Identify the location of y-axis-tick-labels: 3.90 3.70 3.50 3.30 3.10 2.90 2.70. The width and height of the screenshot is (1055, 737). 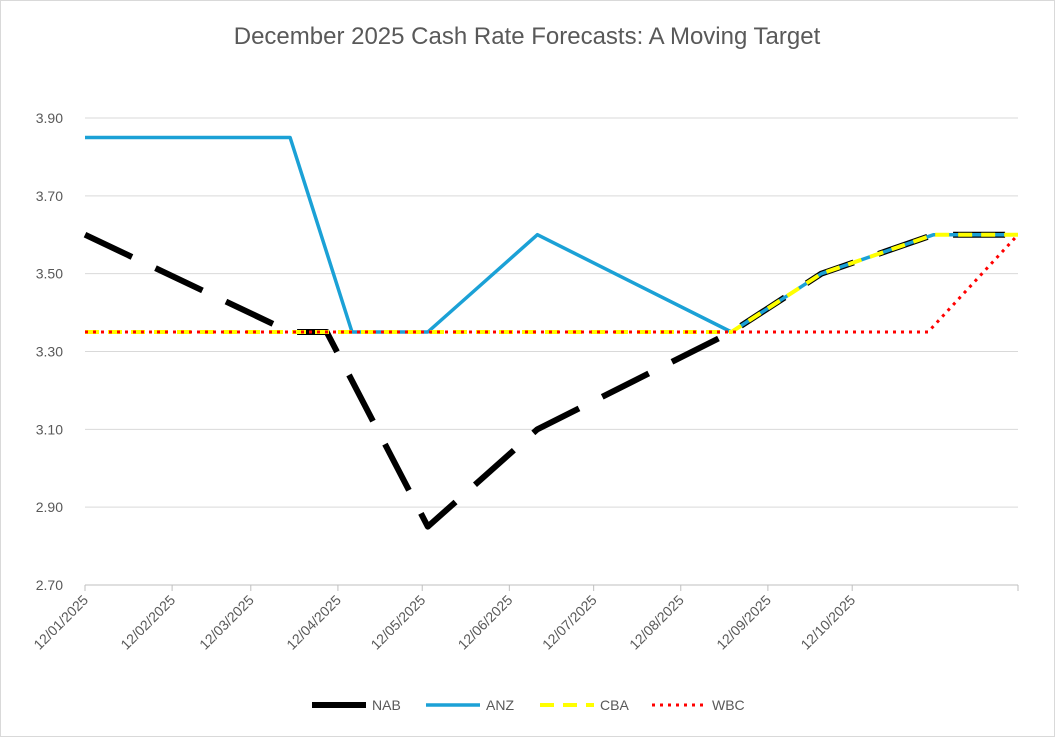
(49, 351).